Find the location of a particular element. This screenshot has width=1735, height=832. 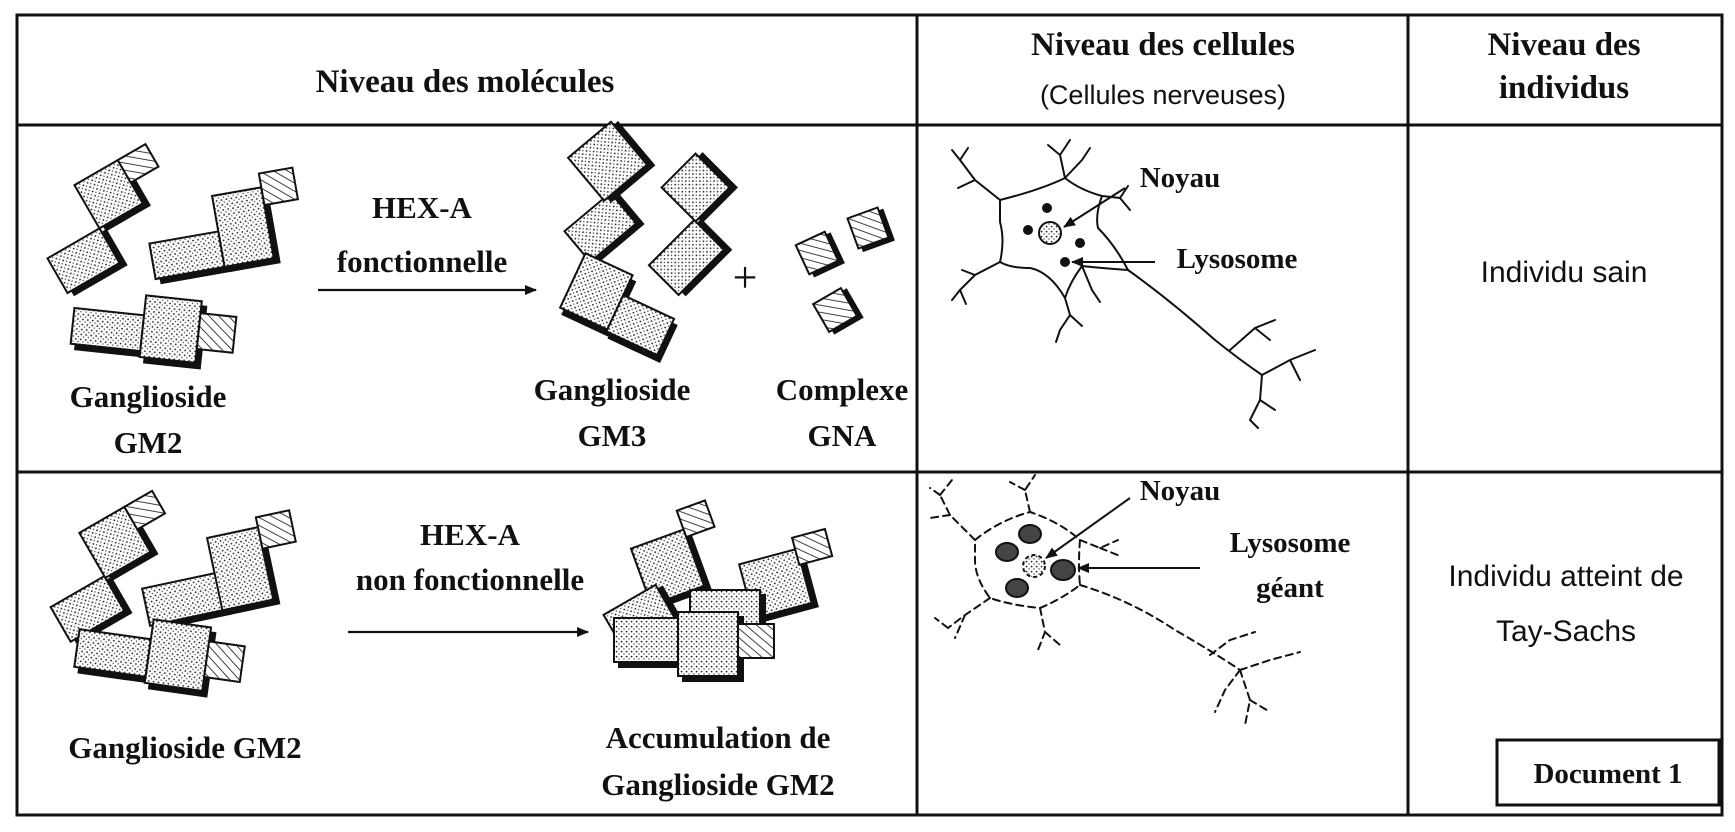

product2-label-line1: Complexe is located at coordinates (842, 389).